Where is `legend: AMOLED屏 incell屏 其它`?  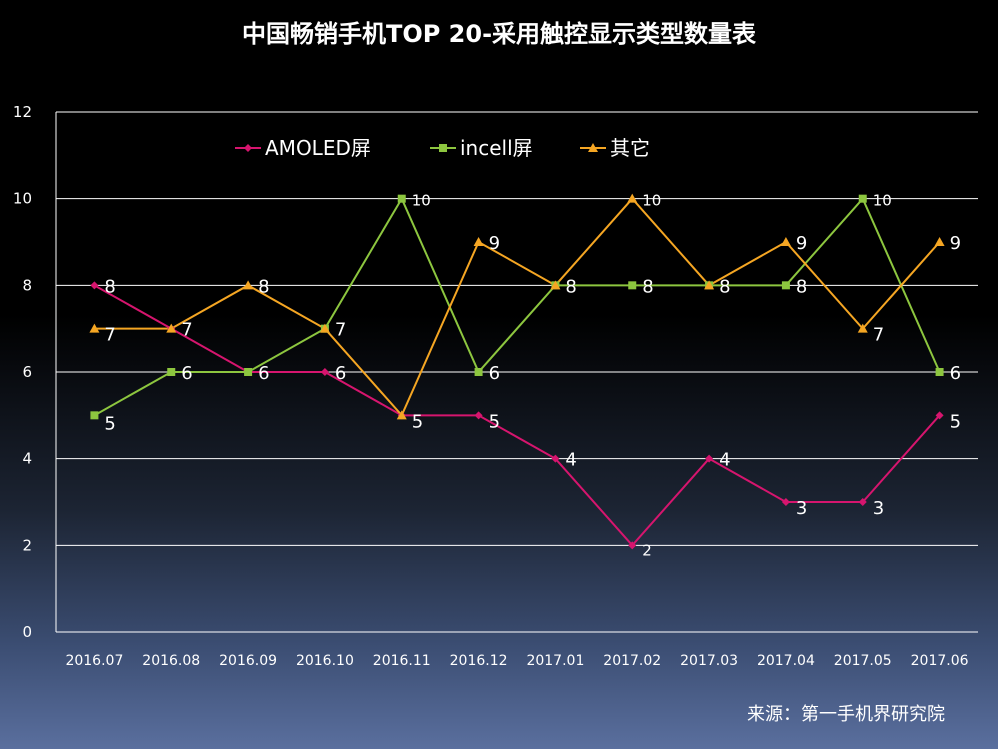
legend: AMOLED屏 incell屏 其它 is located at coordinates (442, 148).